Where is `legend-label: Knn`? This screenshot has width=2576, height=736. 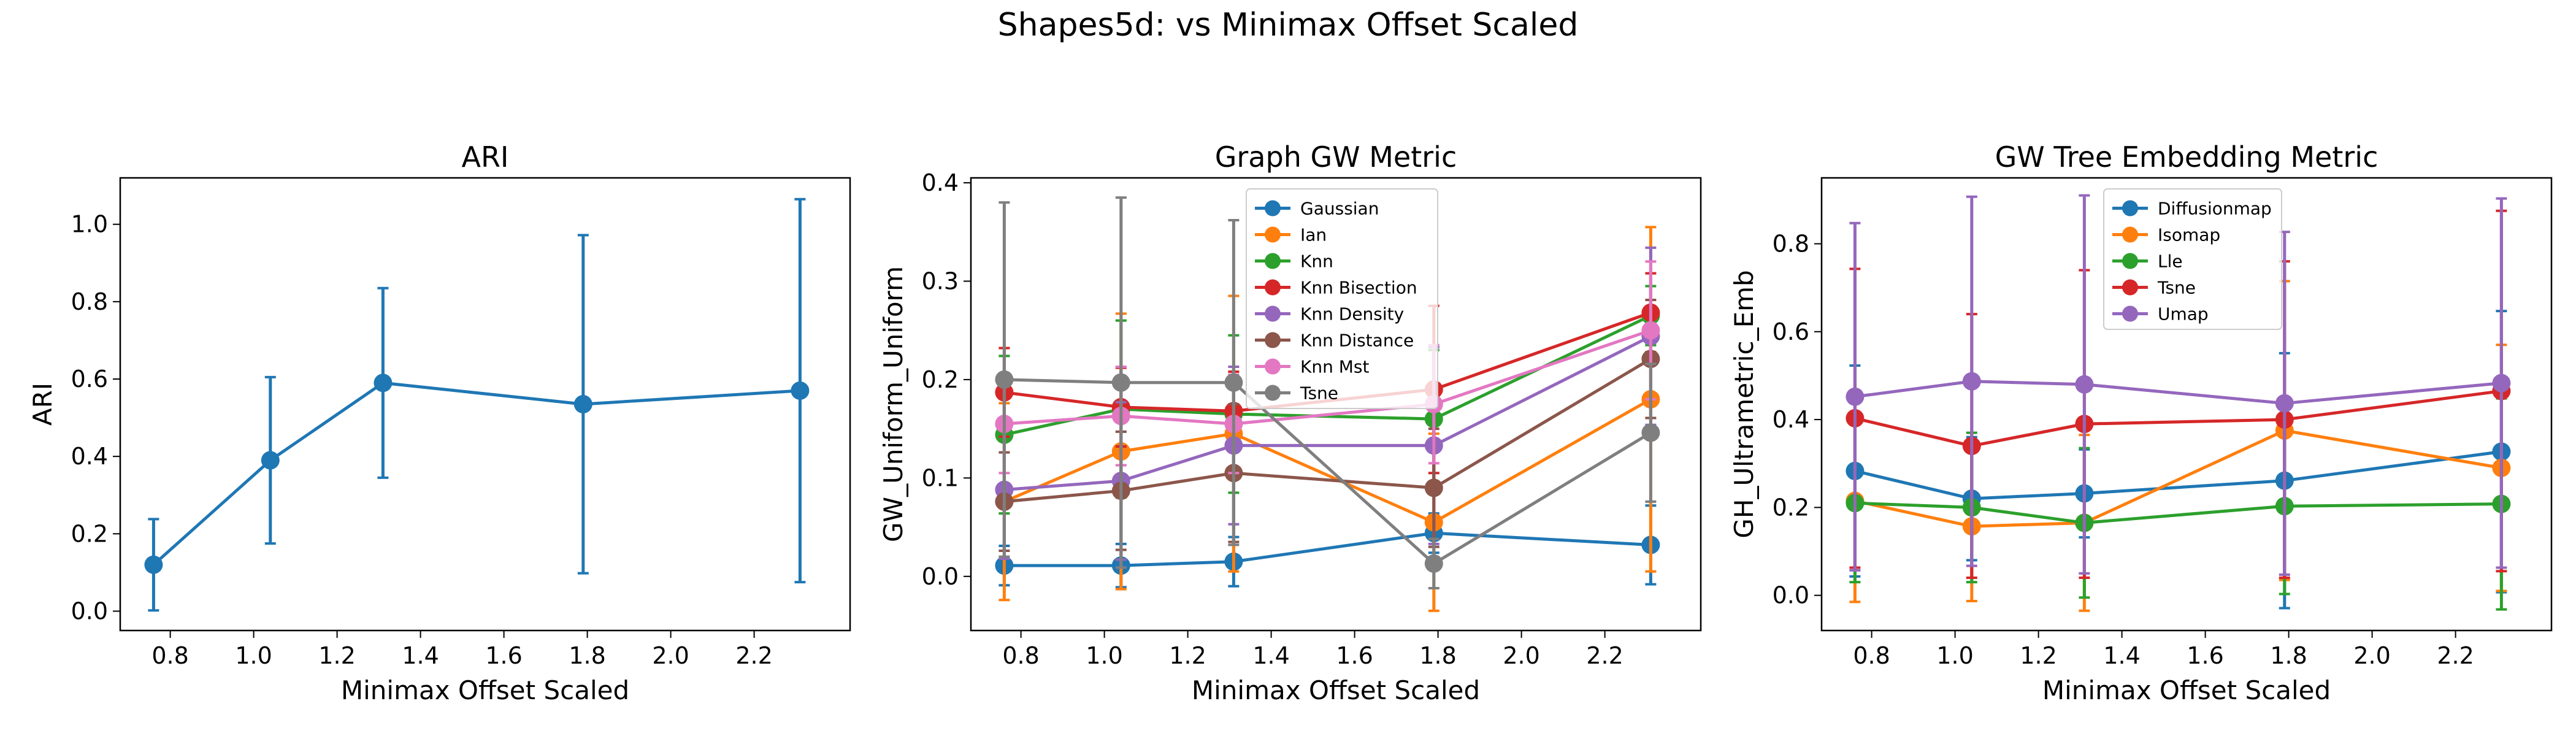
legend-label: Knn is located at coordinates (1316, 261).